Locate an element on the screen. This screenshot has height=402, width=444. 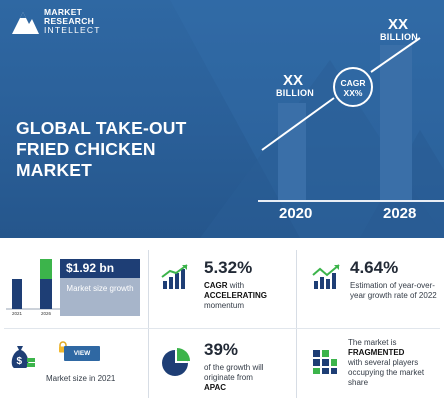
market-size-value: $1.92 bn is located at coordinates (100, 268).